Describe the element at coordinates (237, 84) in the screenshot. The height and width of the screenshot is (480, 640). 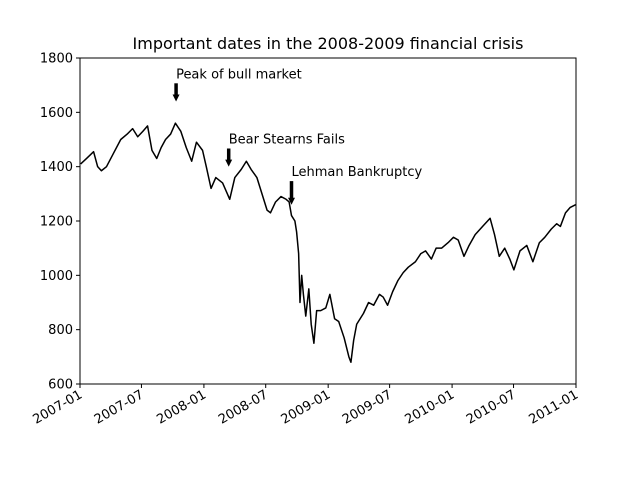
I see `annotation-0: Peak of bull market` at that location.